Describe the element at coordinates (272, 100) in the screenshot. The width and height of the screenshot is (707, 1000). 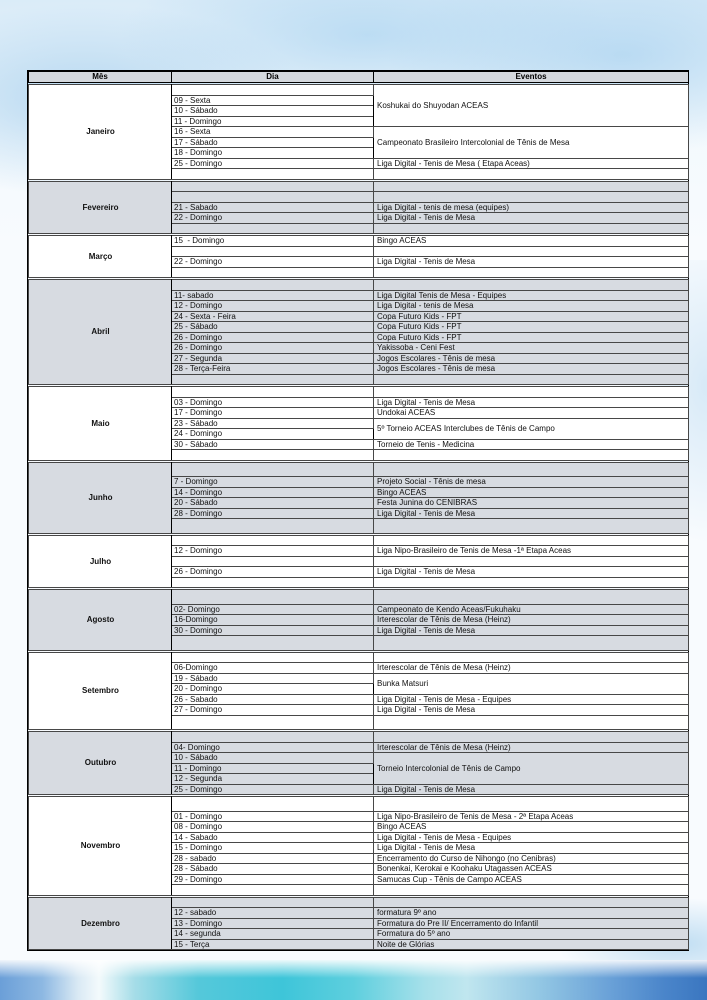
I see `day-cell: 09 - Sexta` at that location.